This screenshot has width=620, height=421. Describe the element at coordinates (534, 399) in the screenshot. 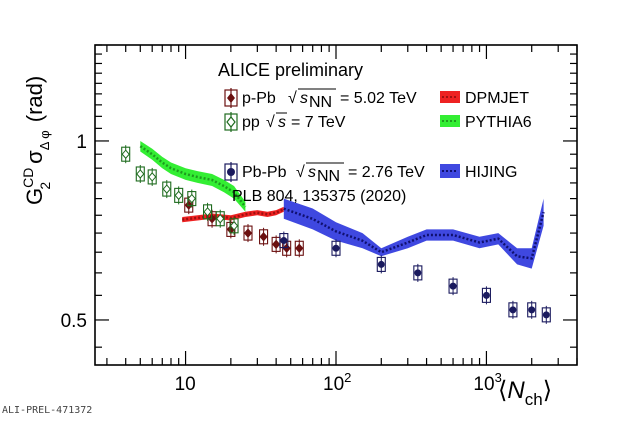

I see `x-axis-label-sub: ch` at that location.